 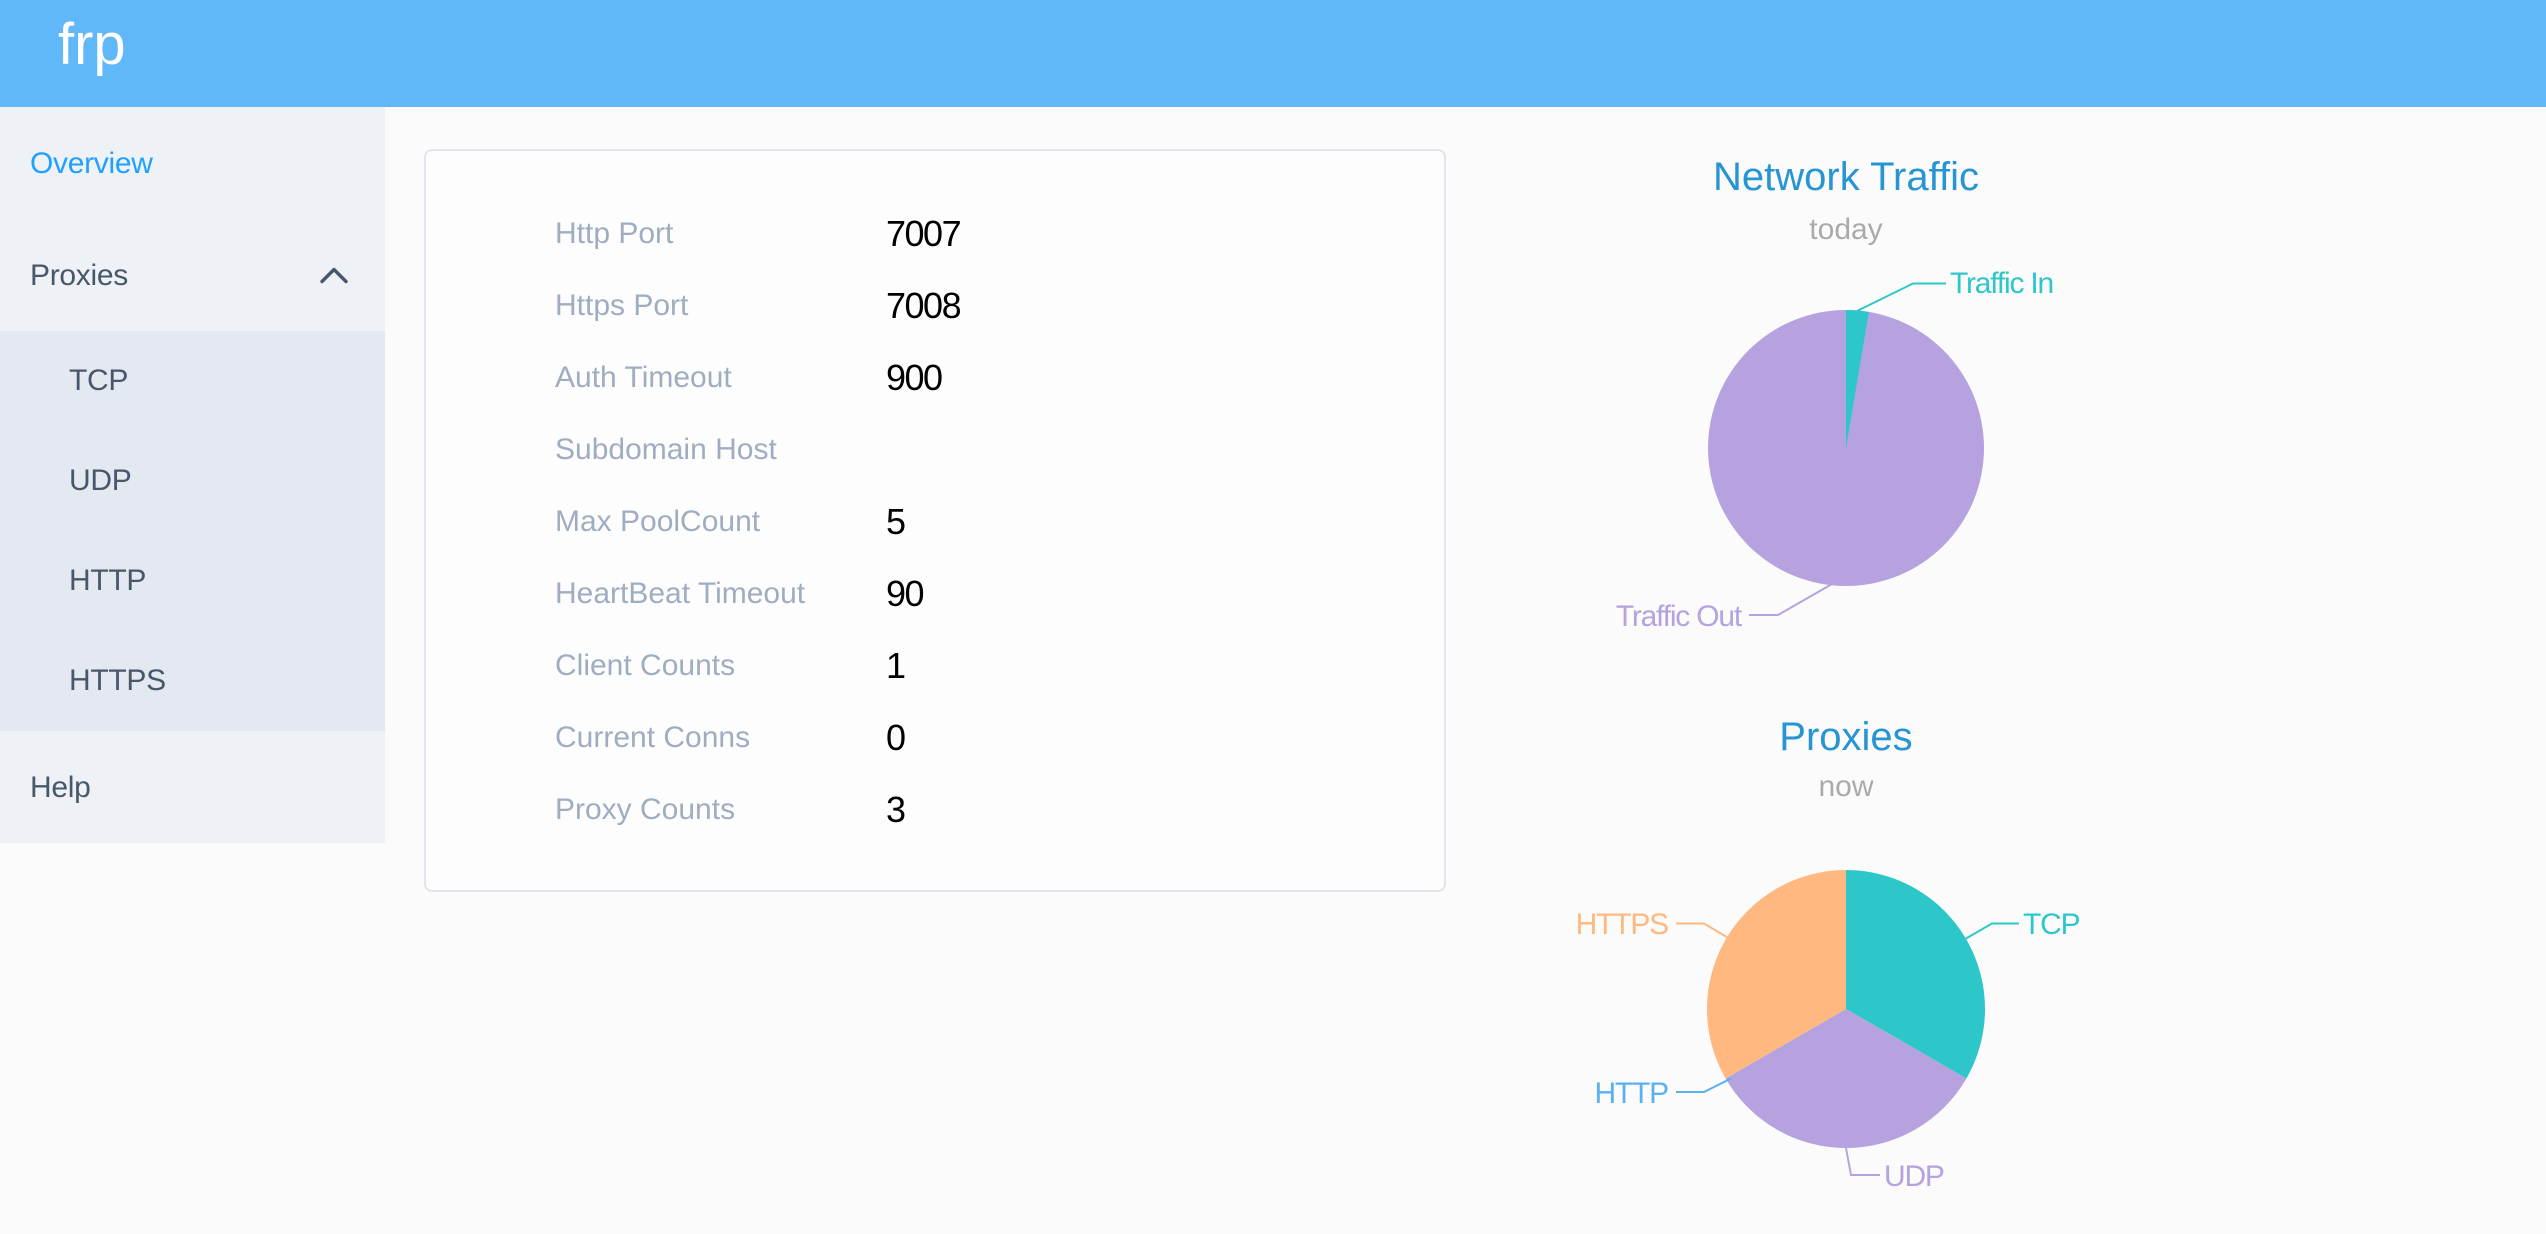 I want to click on svg-text: now, so click(x=1845, y=786).